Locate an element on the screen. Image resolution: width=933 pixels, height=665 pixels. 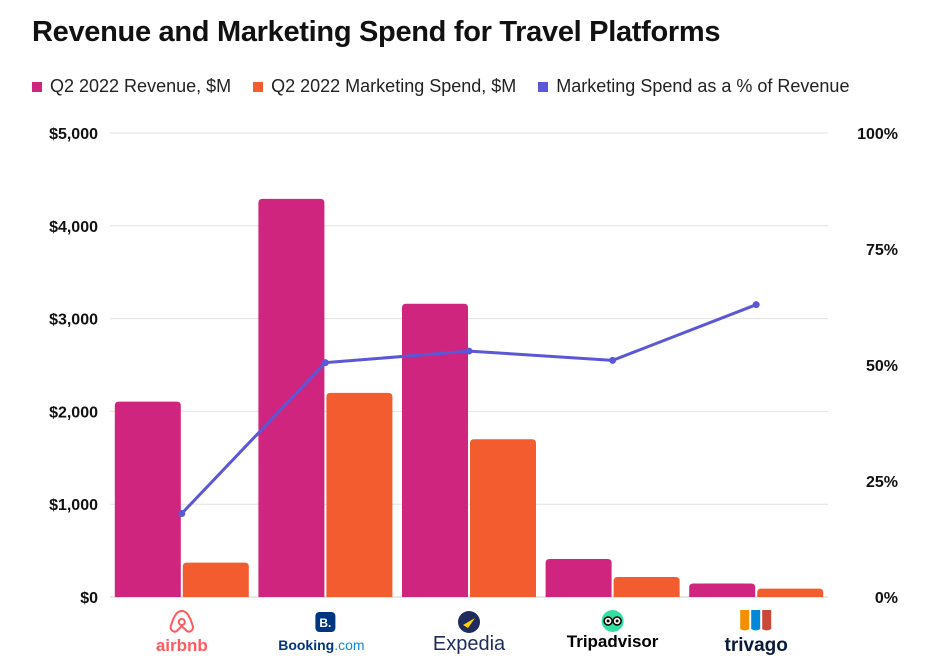
legend-item-percent: Marketing Spend as a % of Revenue is located at coordinates (693, 86).